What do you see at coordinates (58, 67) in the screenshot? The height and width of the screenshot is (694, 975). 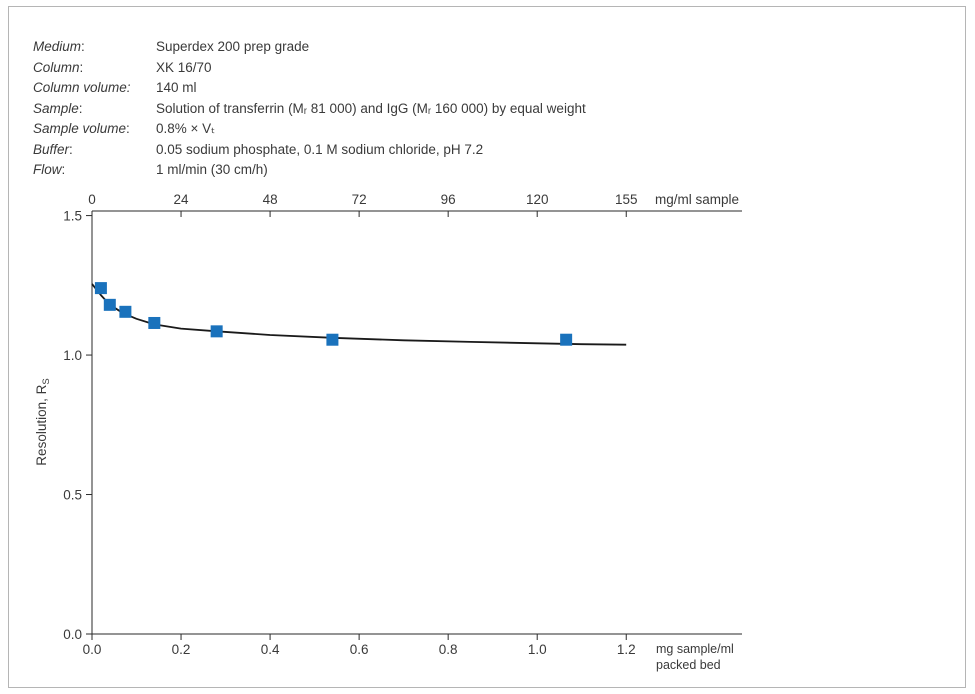 I see `condition-label: Column:` at bounding box center [58, 67].